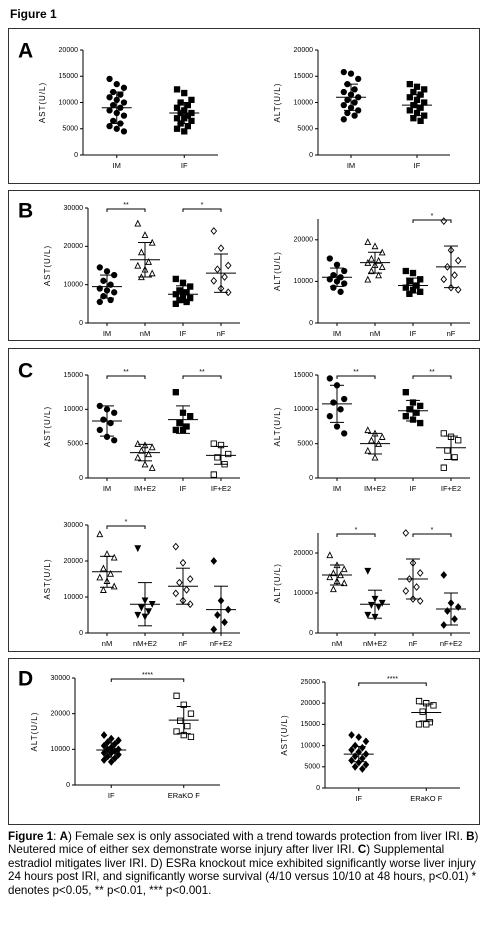 The width and height of the screenshot is (488, 943). I want to click on caption-text: C, so click(362, 850).